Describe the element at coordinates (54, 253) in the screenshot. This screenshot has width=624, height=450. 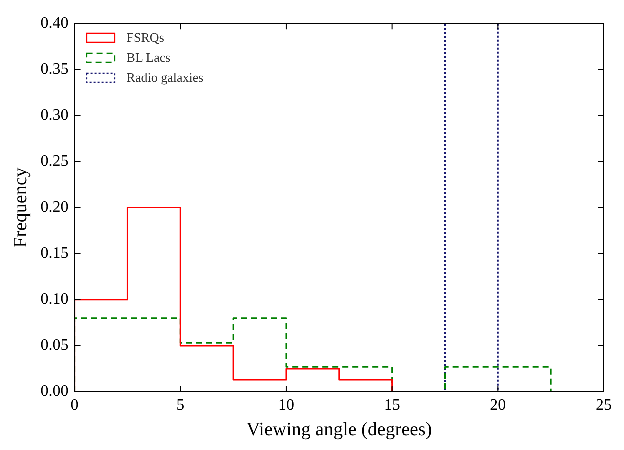
I see `y-tick-label: 0.15` at that location.